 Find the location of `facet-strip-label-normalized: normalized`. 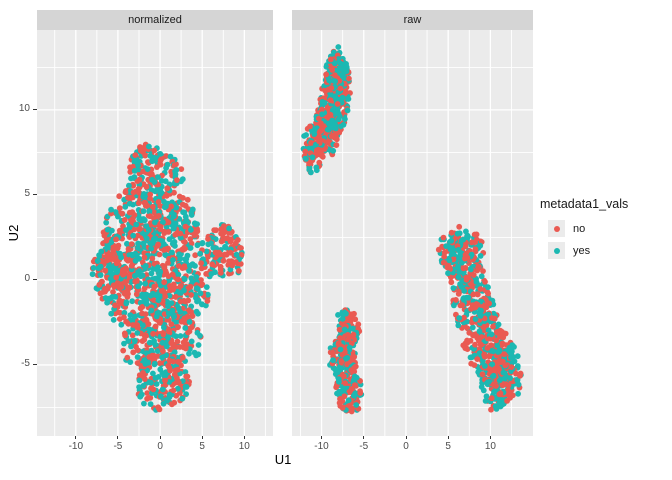

facet-strip-label-normalized: normalized is located at coordinates (155, 20).